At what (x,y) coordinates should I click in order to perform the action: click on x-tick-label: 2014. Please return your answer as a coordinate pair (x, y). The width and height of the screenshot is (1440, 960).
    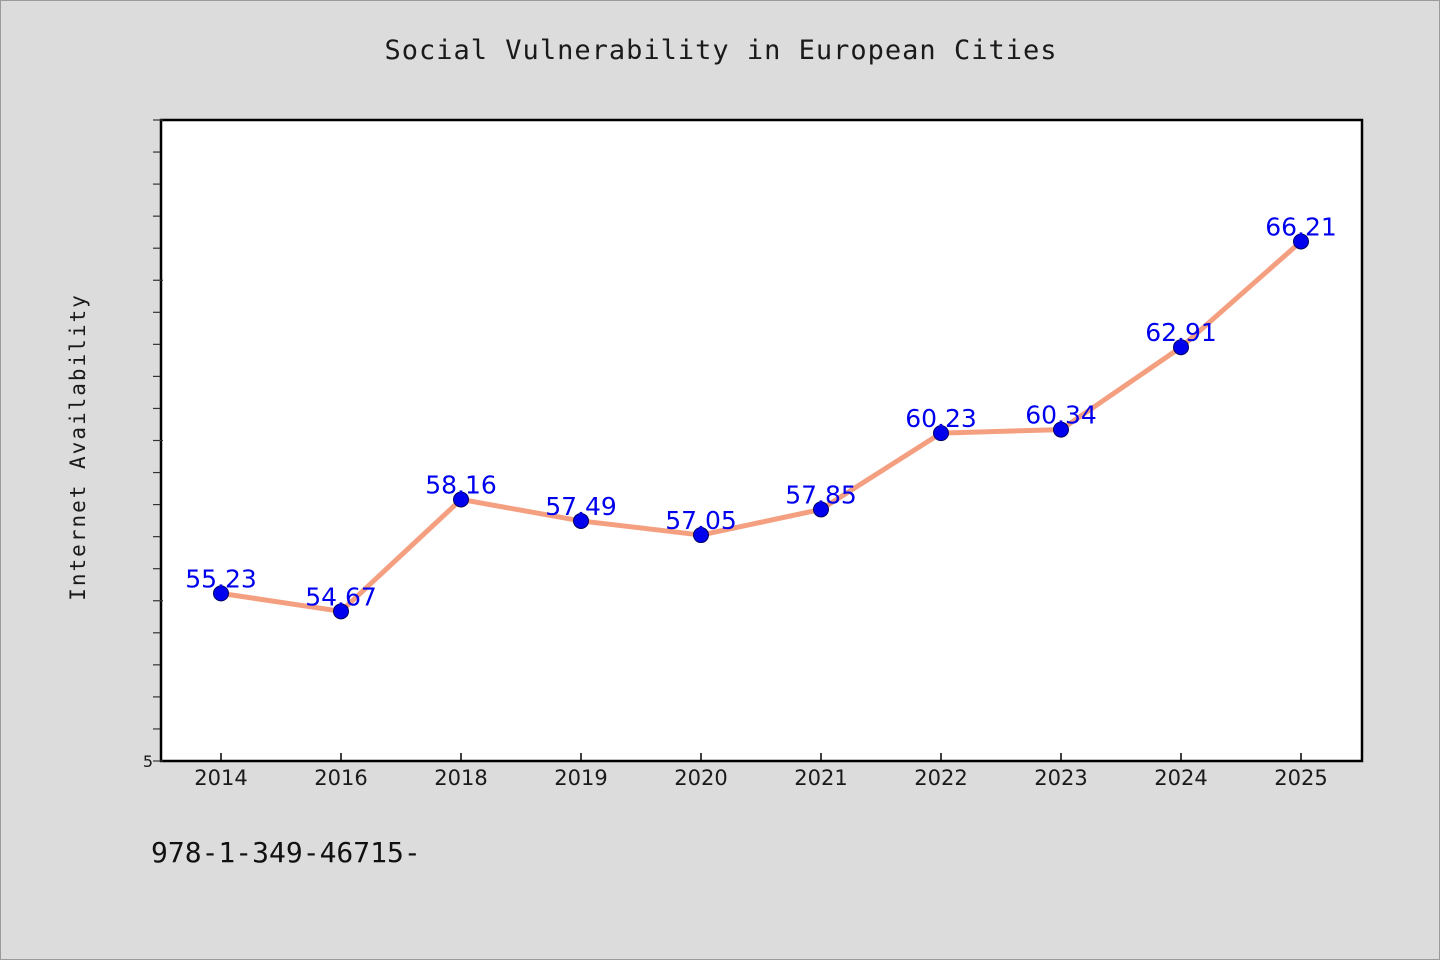
    Looking at the image, I should click on (220, 778).